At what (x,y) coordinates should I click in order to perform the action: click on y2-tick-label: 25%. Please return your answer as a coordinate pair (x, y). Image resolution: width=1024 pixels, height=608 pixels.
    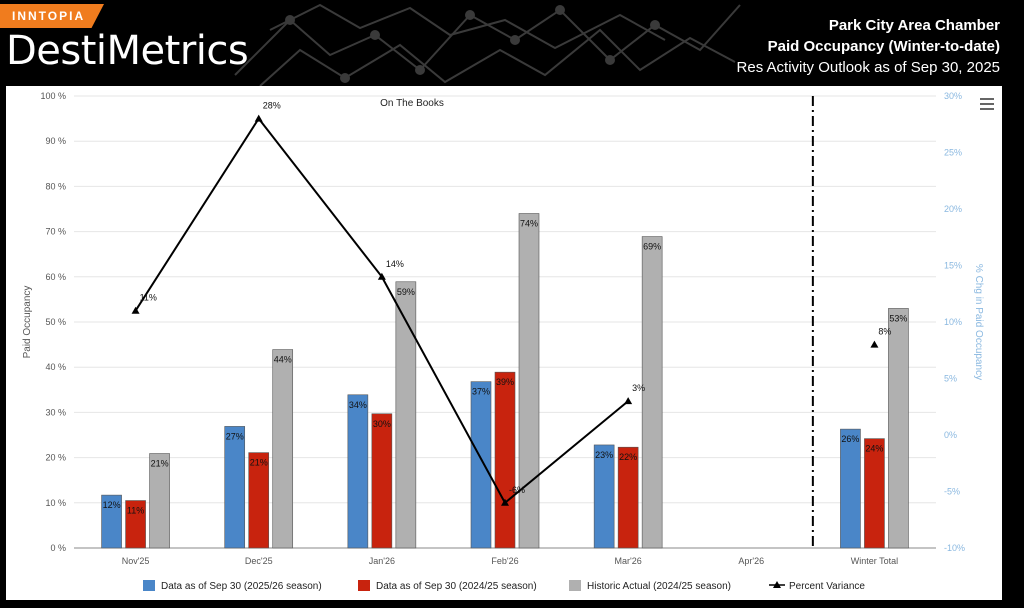
    Looking at the image, I should click on (953, 153).